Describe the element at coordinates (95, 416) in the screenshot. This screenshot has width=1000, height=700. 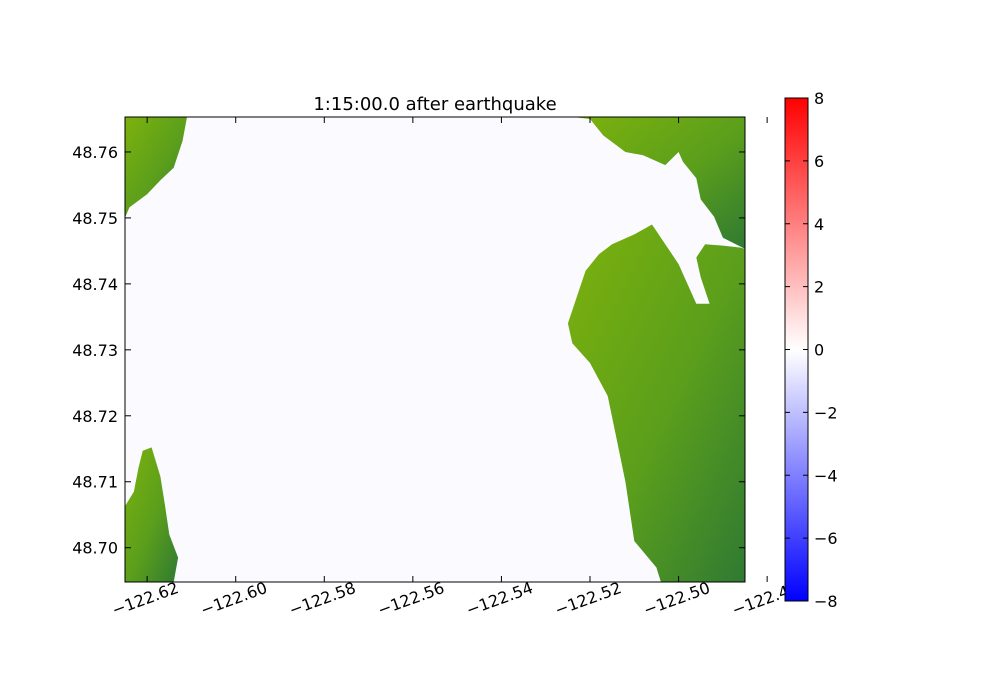
I see `y-tick-label: 48.72` at that location.